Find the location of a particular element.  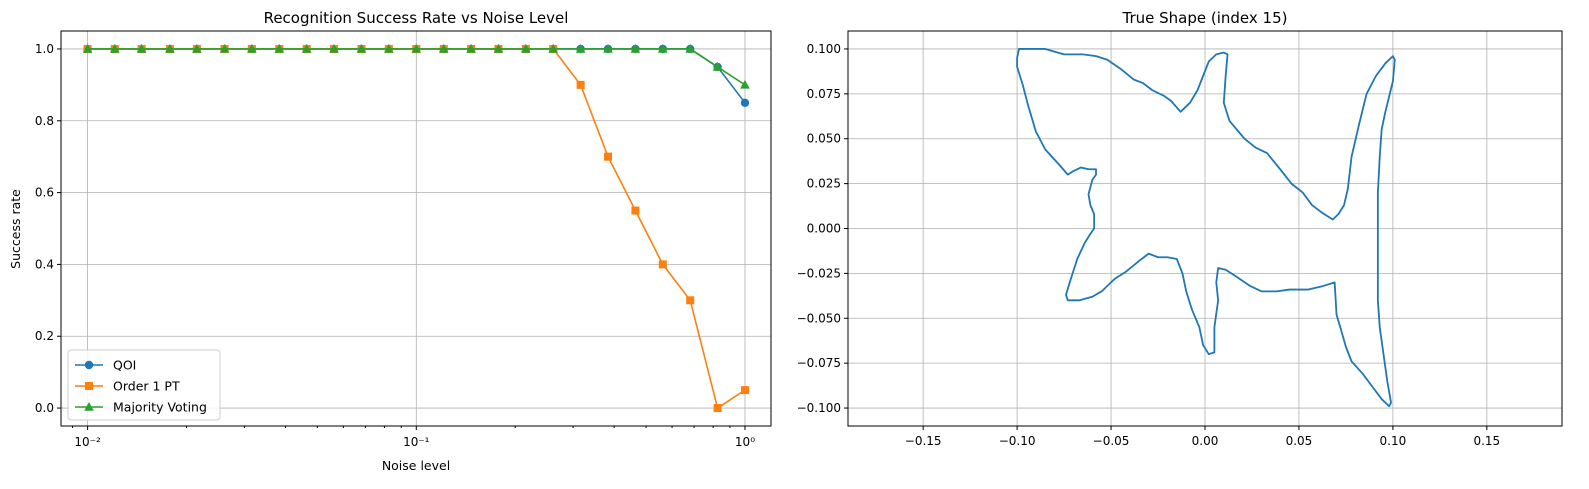

chart-title: Recognition Success Rate vs Noise Level is located at coordinates (416, 18).